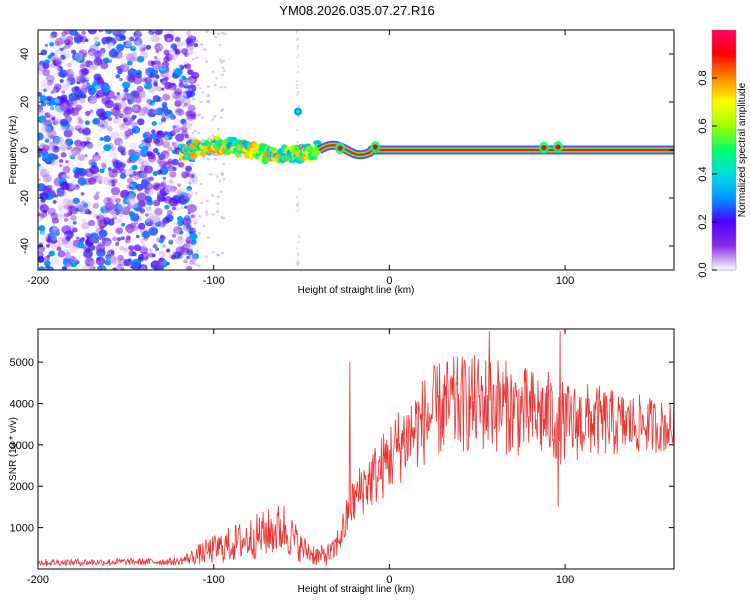 Image resolution: width=750 pixels, height=600 pixels. What do you see at coordinates (565, 281) in the screenshot?
I see `x-tick-label: 100` at bounding box center [565, 281].